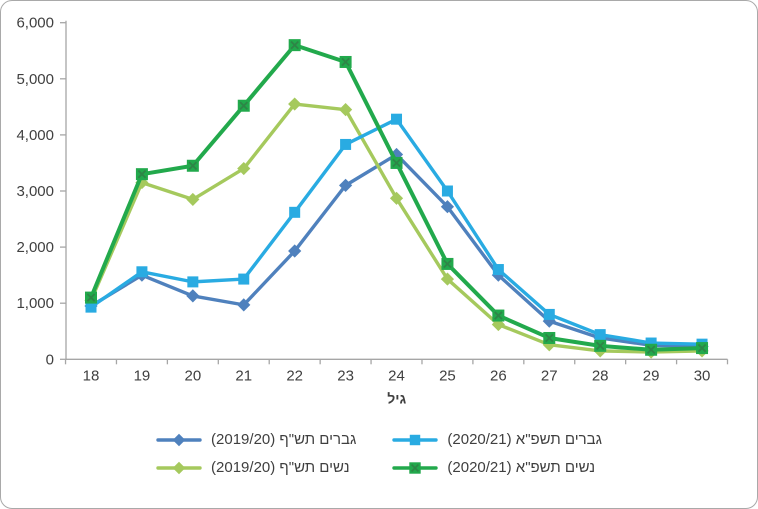 This screenshot has width=758, height=509. What do you see at coordinates (280, 467) in the screenshot?
I see `legend-label-women-2019-20: נשים תש"ף (2019/20)` at bounding box center [280, 467].